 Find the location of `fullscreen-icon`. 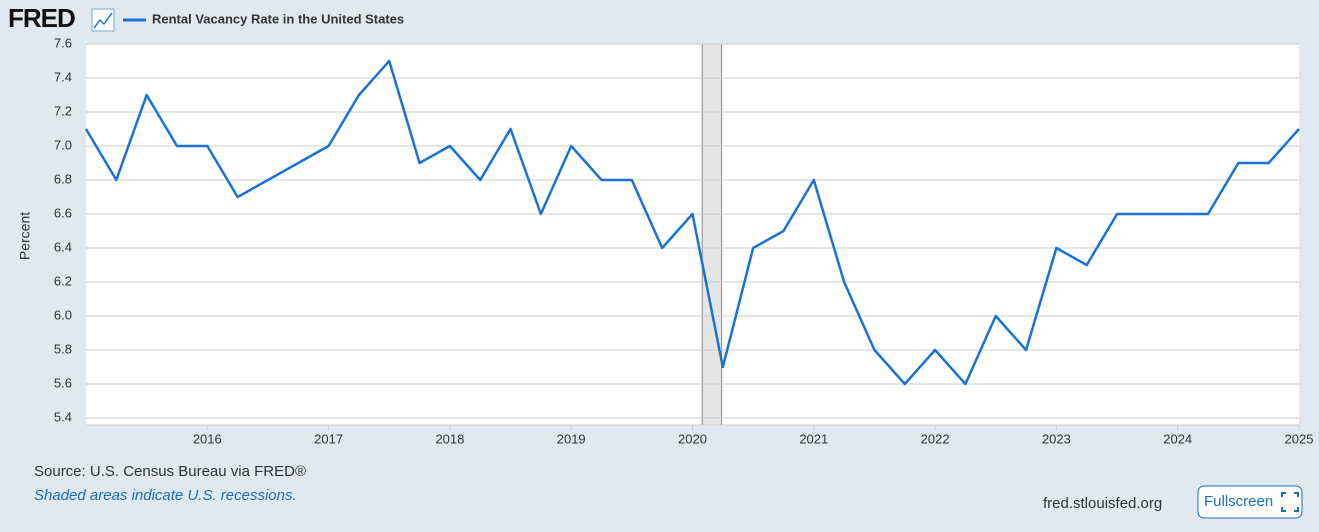

fullscreen-icon is located at coordinates (1290, 502).